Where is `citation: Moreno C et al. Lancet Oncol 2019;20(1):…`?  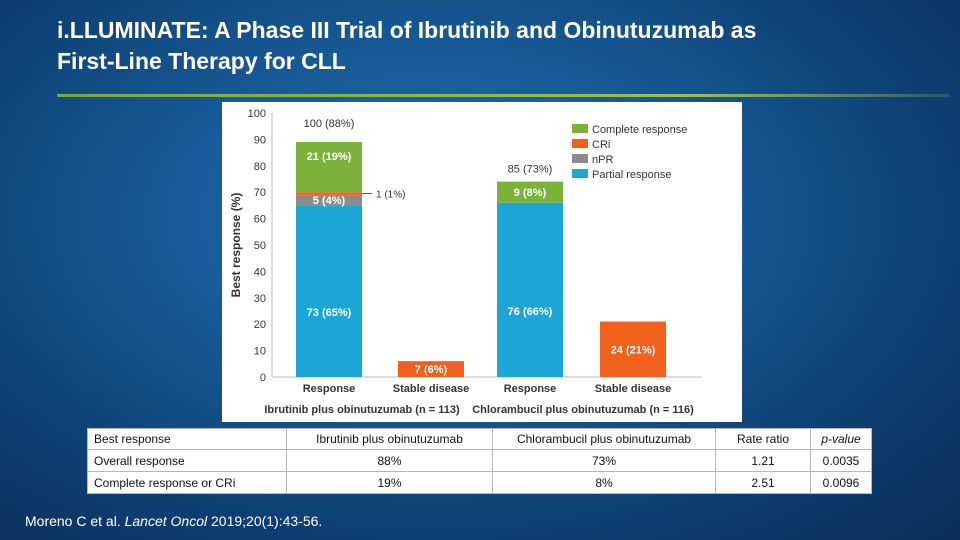 citation: Moreno C et al. Lancet Oncol 2019;20(1):… is located at coordinates (173, 521).